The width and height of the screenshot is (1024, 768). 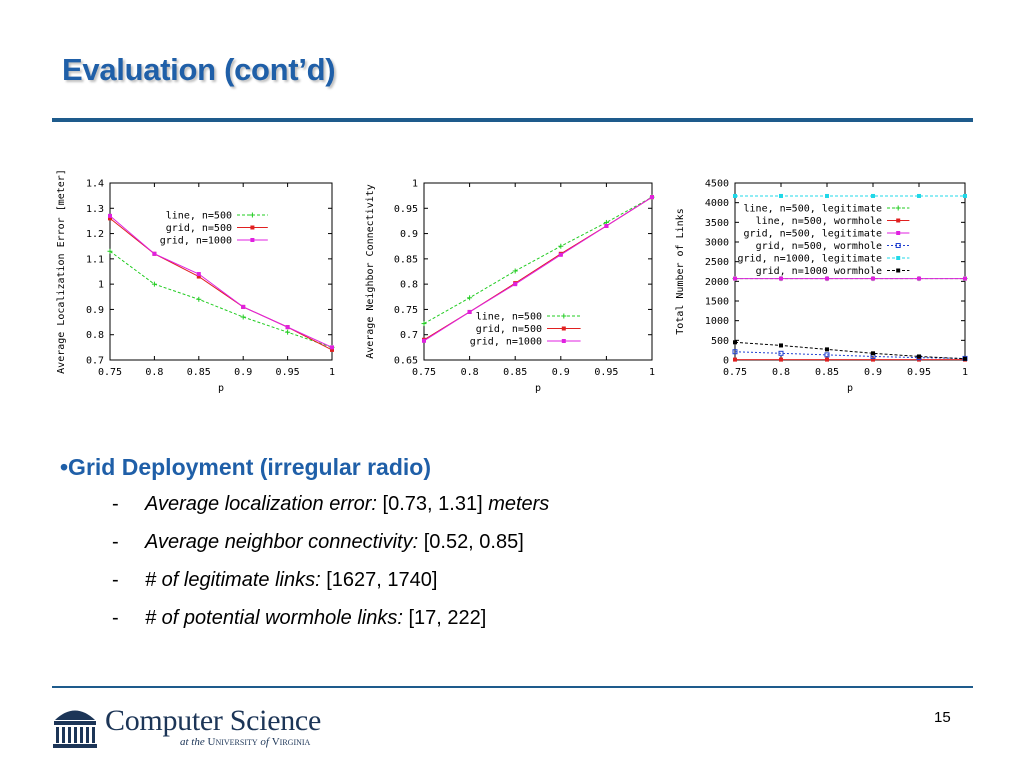 I want to click on bullet-value: [0.73, 1.31], so click(x=432, y=504).